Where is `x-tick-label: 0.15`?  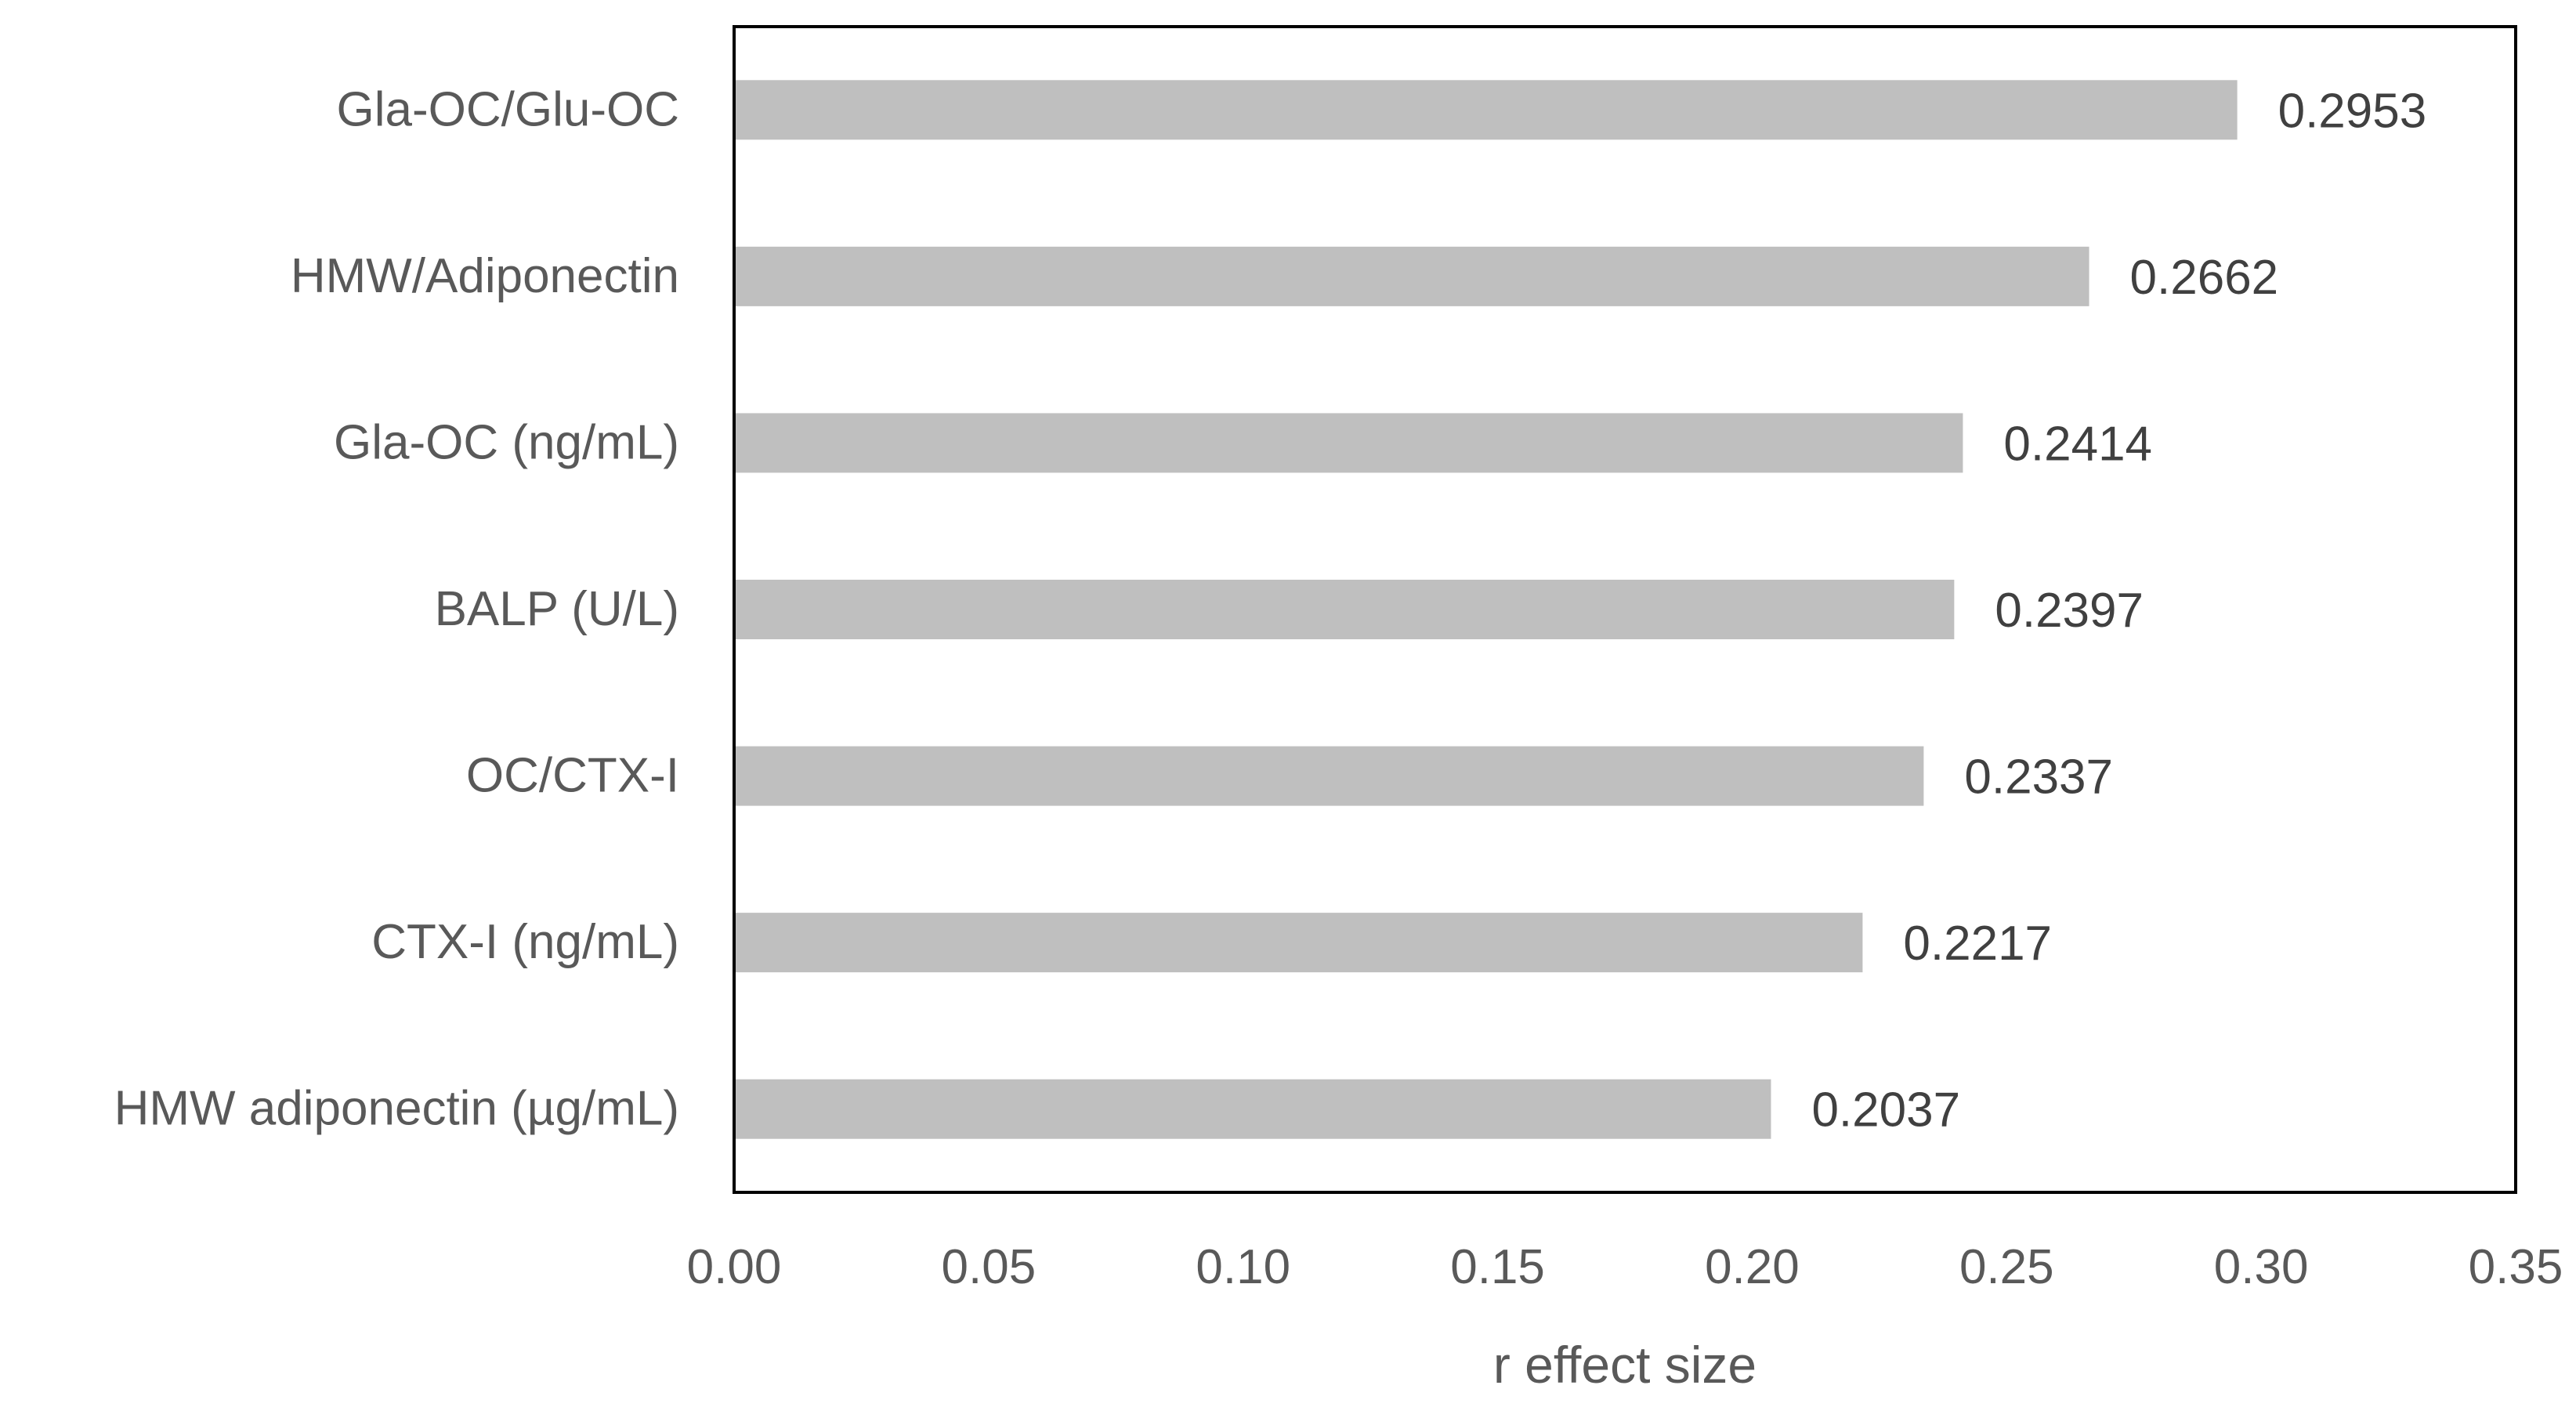
x-tick-label: 0.15 is located at coordinates (1498, 1267).